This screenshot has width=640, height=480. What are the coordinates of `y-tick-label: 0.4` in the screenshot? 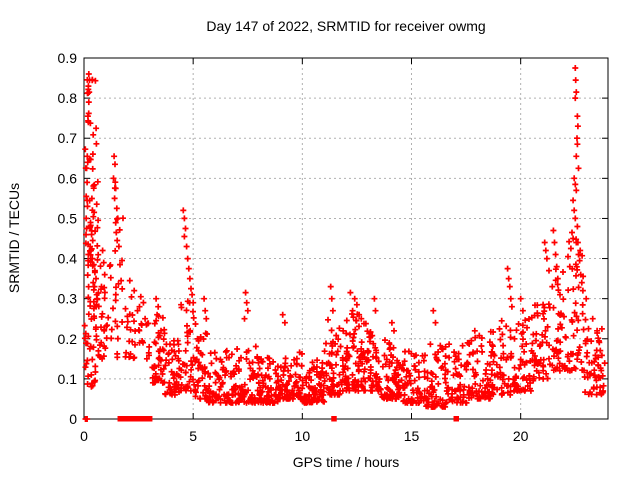 It's located at (68, 259).